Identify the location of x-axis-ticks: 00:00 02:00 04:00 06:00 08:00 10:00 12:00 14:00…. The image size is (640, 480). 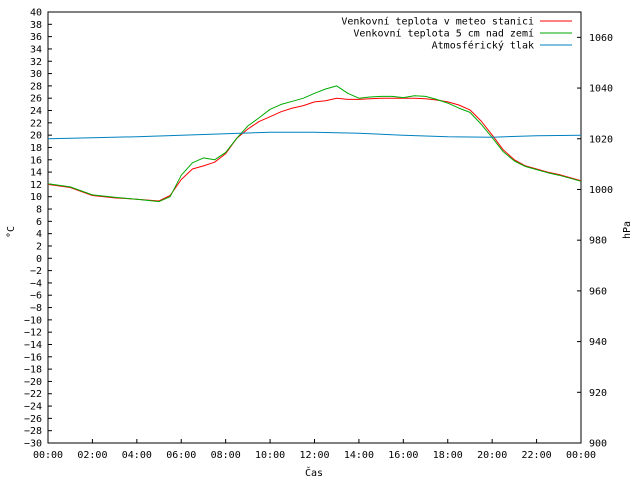
(314, 450).